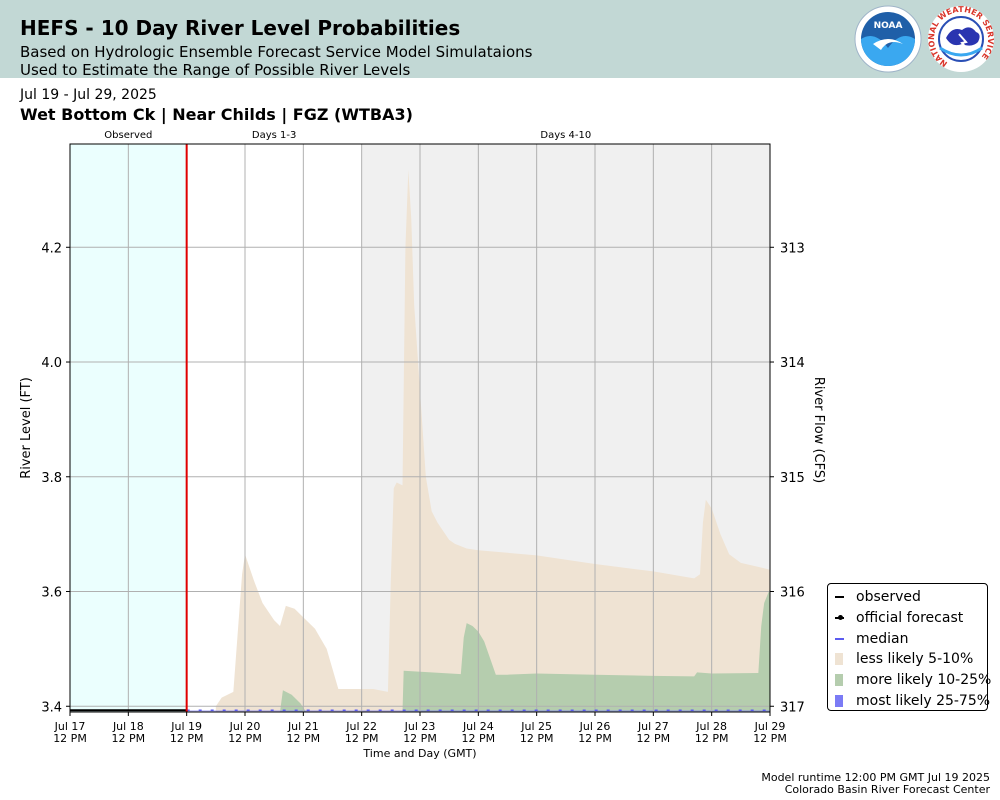 The width and height of the screenshot is (1000, 800). I want to click on x-tick-time-3: 12 PM, so click(245, 738).